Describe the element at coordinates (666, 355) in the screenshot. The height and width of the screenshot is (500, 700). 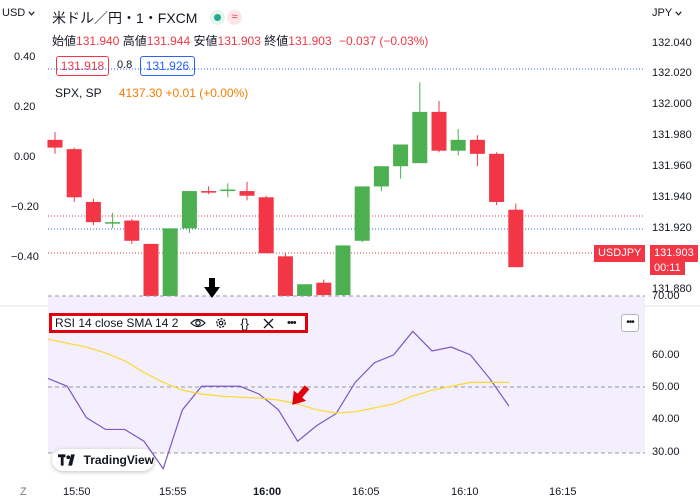
I see `rsi-axis-label: 60.00` at that location.